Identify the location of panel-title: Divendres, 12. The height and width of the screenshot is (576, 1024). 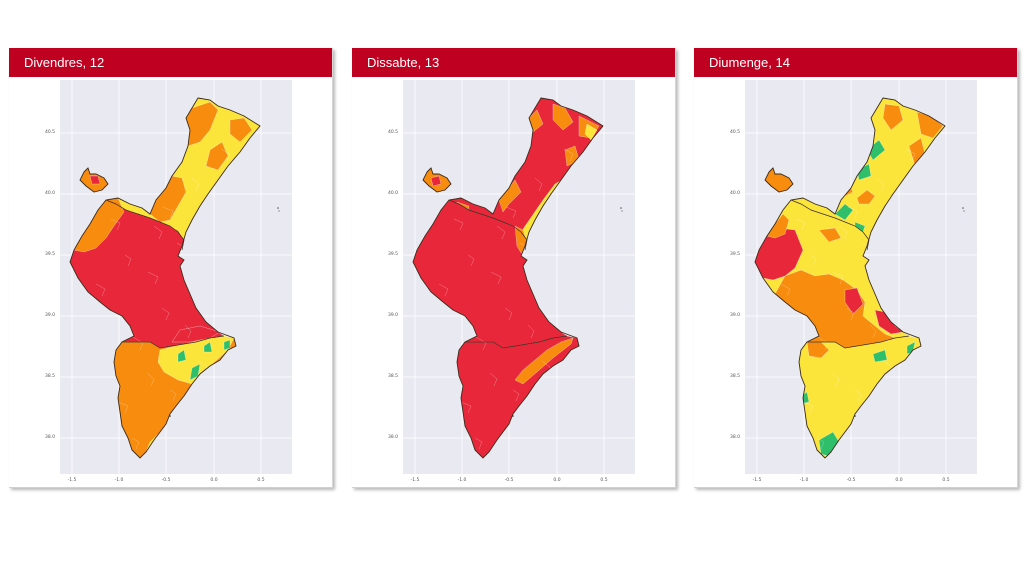
(170, 62).